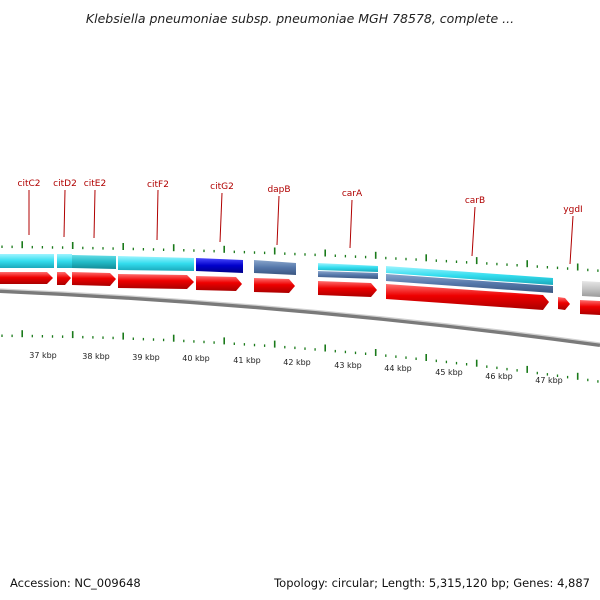 This screenshot has height=600, width=600. Describe the element at coordinates (449, 372) in the screenshot. I see `tick-label-45kbp: 45 kbp` at that location.